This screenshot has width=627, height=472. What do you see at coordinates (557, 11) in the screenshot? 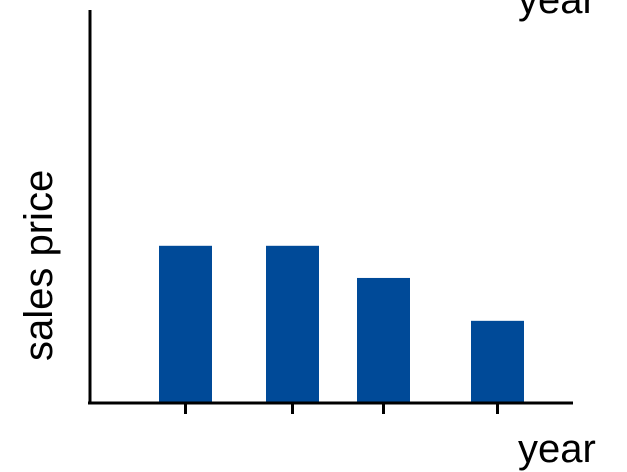
I see `chart-title: year` at bounding box center [557, 11].